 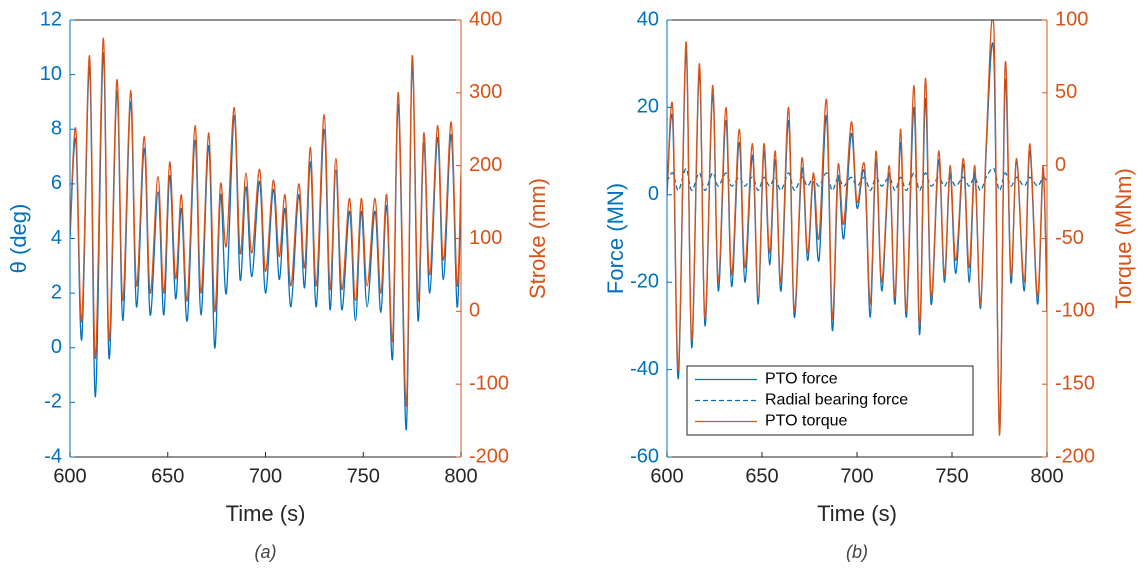 I want to click on y2-tick-label: -50, so click(x=1069, y=238).